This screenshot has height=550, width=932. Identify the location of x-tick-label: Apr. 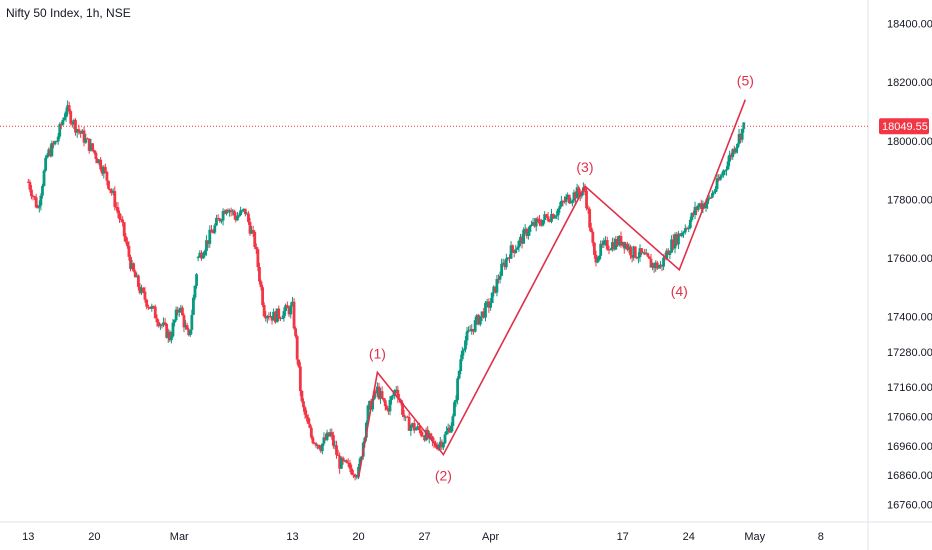
(490, 537).